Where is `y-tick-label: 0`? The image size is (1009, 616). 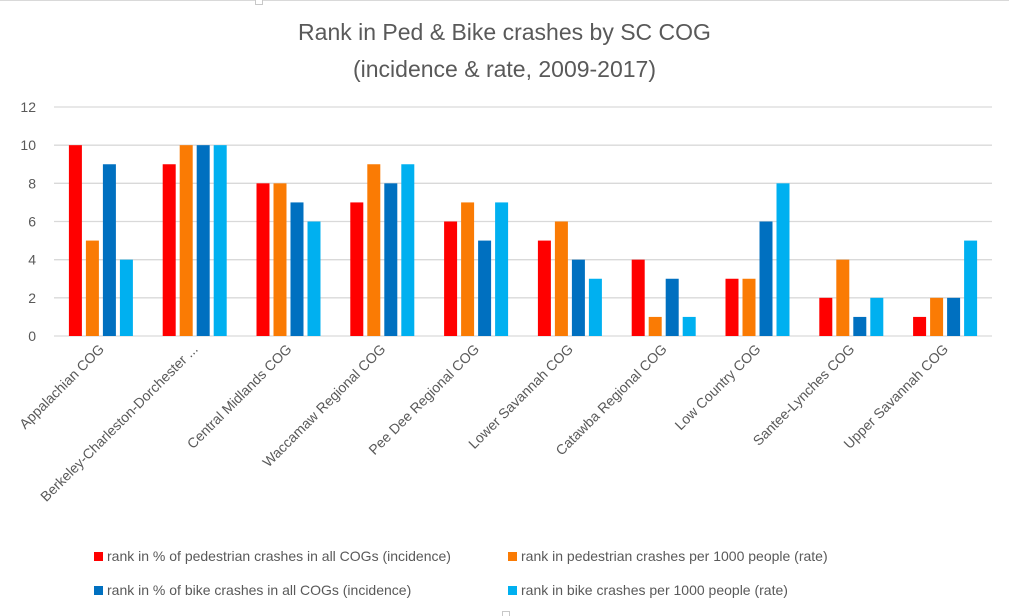
y-tick-label: 0 is located at coordinates (32, 336).